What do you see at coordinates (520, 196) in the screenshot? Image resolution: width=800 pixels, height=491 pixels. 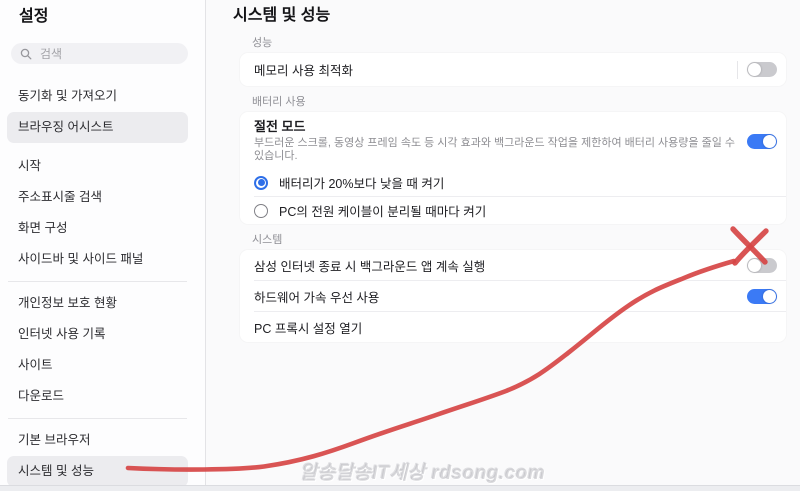 I see `card-divider` at bounding box center [520, 196].